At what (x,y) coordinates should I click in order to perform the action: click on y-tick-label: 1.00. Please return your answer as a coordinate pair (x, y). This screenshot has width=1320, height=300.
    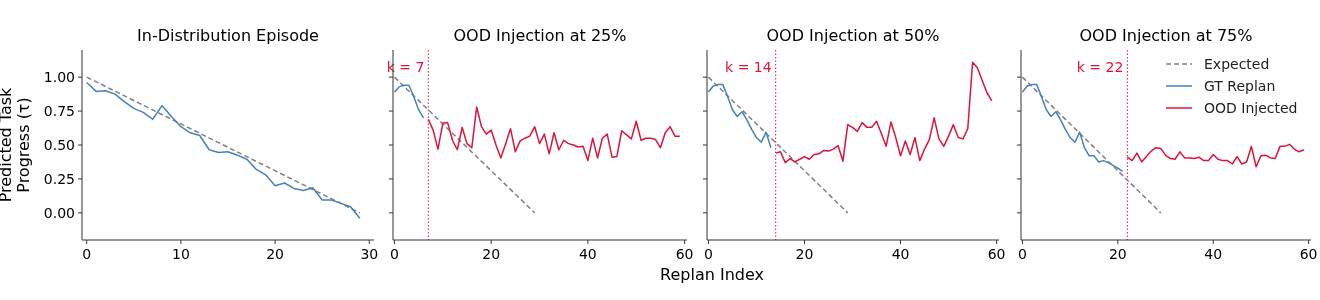
    Looking at the image, I should click on (59, 77).